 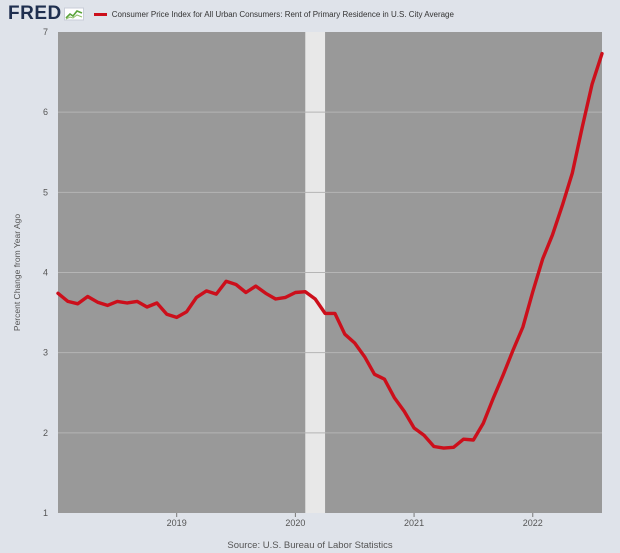 What do you see at coordinates (45, 513) in the screenshot?
I see `y-tick-label: 1` at bounding box center [45, 513].